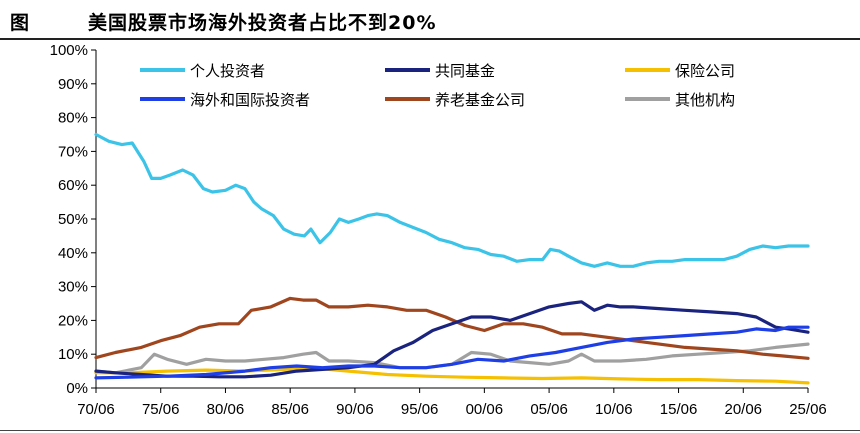 The width and height of the screenshot is (860, 433). I want to click on y-tick-label: 20%, so click(73, 320).